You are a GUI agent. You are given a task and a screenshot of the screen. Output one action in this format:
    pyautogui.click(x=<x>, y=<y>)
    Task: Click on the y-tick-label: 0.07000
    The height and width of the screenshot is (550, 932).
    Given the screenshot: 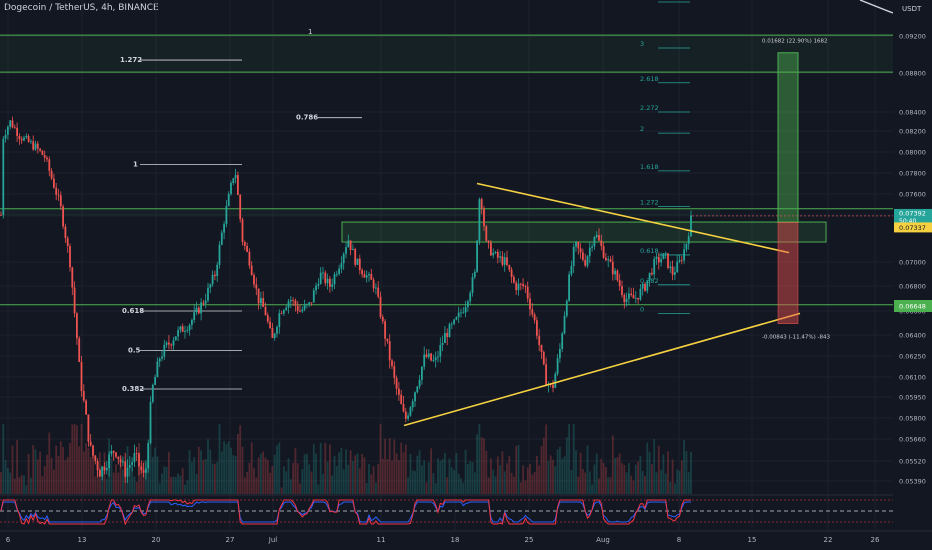 What is the action you would take?
    pyautogui.click(x=912, y=263)
    